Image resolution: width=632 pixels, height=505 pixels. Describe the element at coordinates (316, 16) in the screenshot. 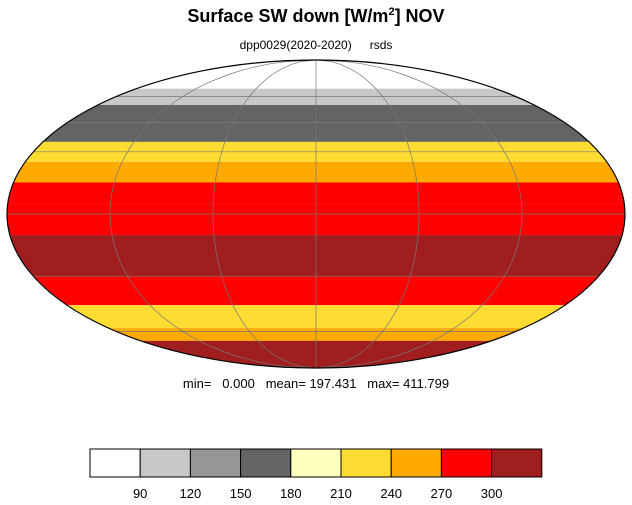

I see `chart-title: Surface SW down [W/m2] NOV` at that location.